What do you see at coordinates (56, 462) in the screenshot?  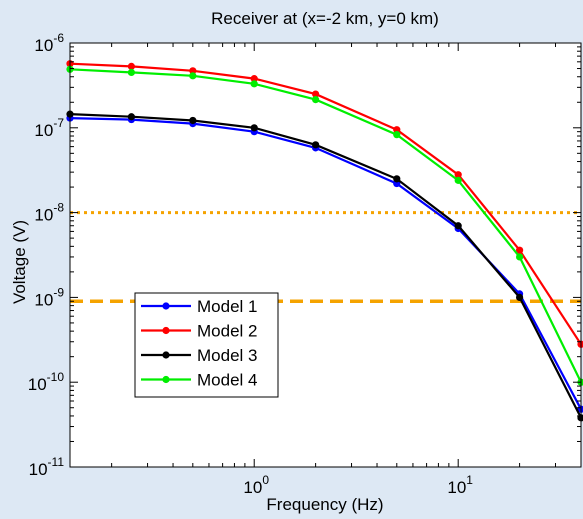 I see `y-tick-exponent: -11` at bounding box center [56, 462].